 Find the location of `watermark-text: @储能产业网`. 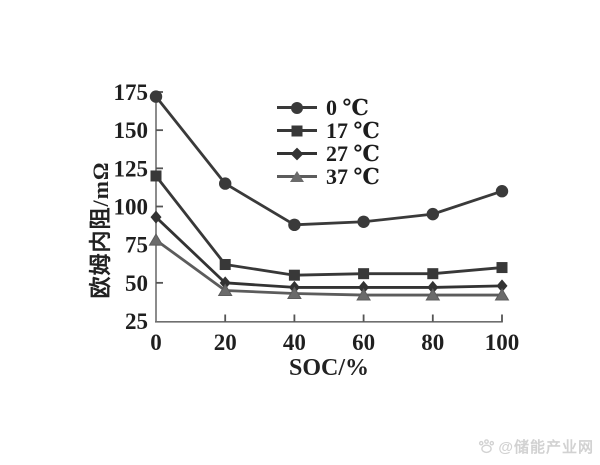

watermark-text: @储能产业网 is located at coordinates (546, 447).